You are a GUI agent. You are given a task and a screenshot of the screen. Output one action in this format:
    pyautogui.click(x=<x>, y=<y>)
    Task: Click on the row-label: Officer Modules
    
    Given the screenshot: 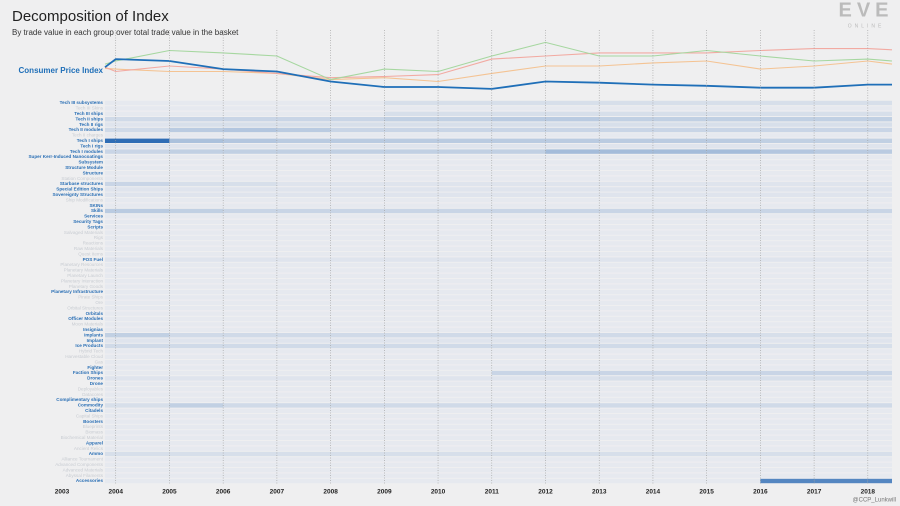 What is the action you would take?
    pyautogui.click(x=85, y=318)
    